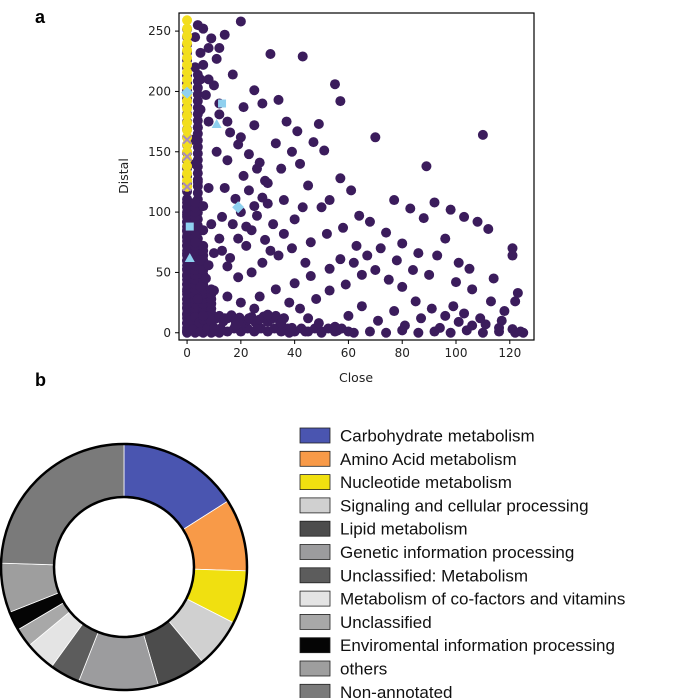  What do you see at coordinates (386, 622) in the screenshot?
I see `legend-label: Unclassified` at bounding box center [386, 622].